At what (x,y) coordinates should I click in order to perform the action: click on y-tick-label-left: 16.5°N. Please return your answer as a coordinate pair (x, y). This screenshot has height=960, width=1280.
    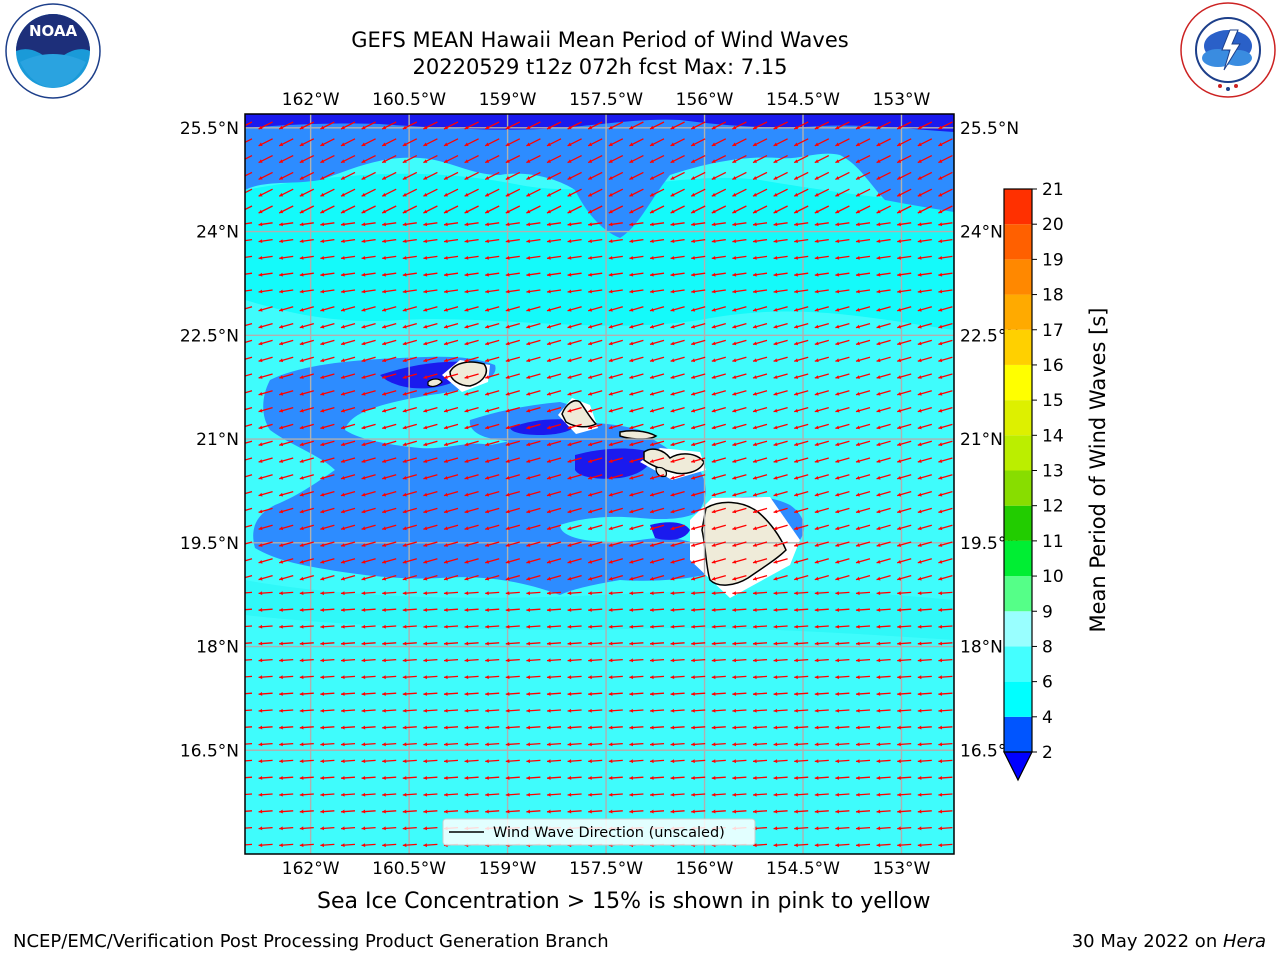
    Looking at the image, I should click on (209, 751).